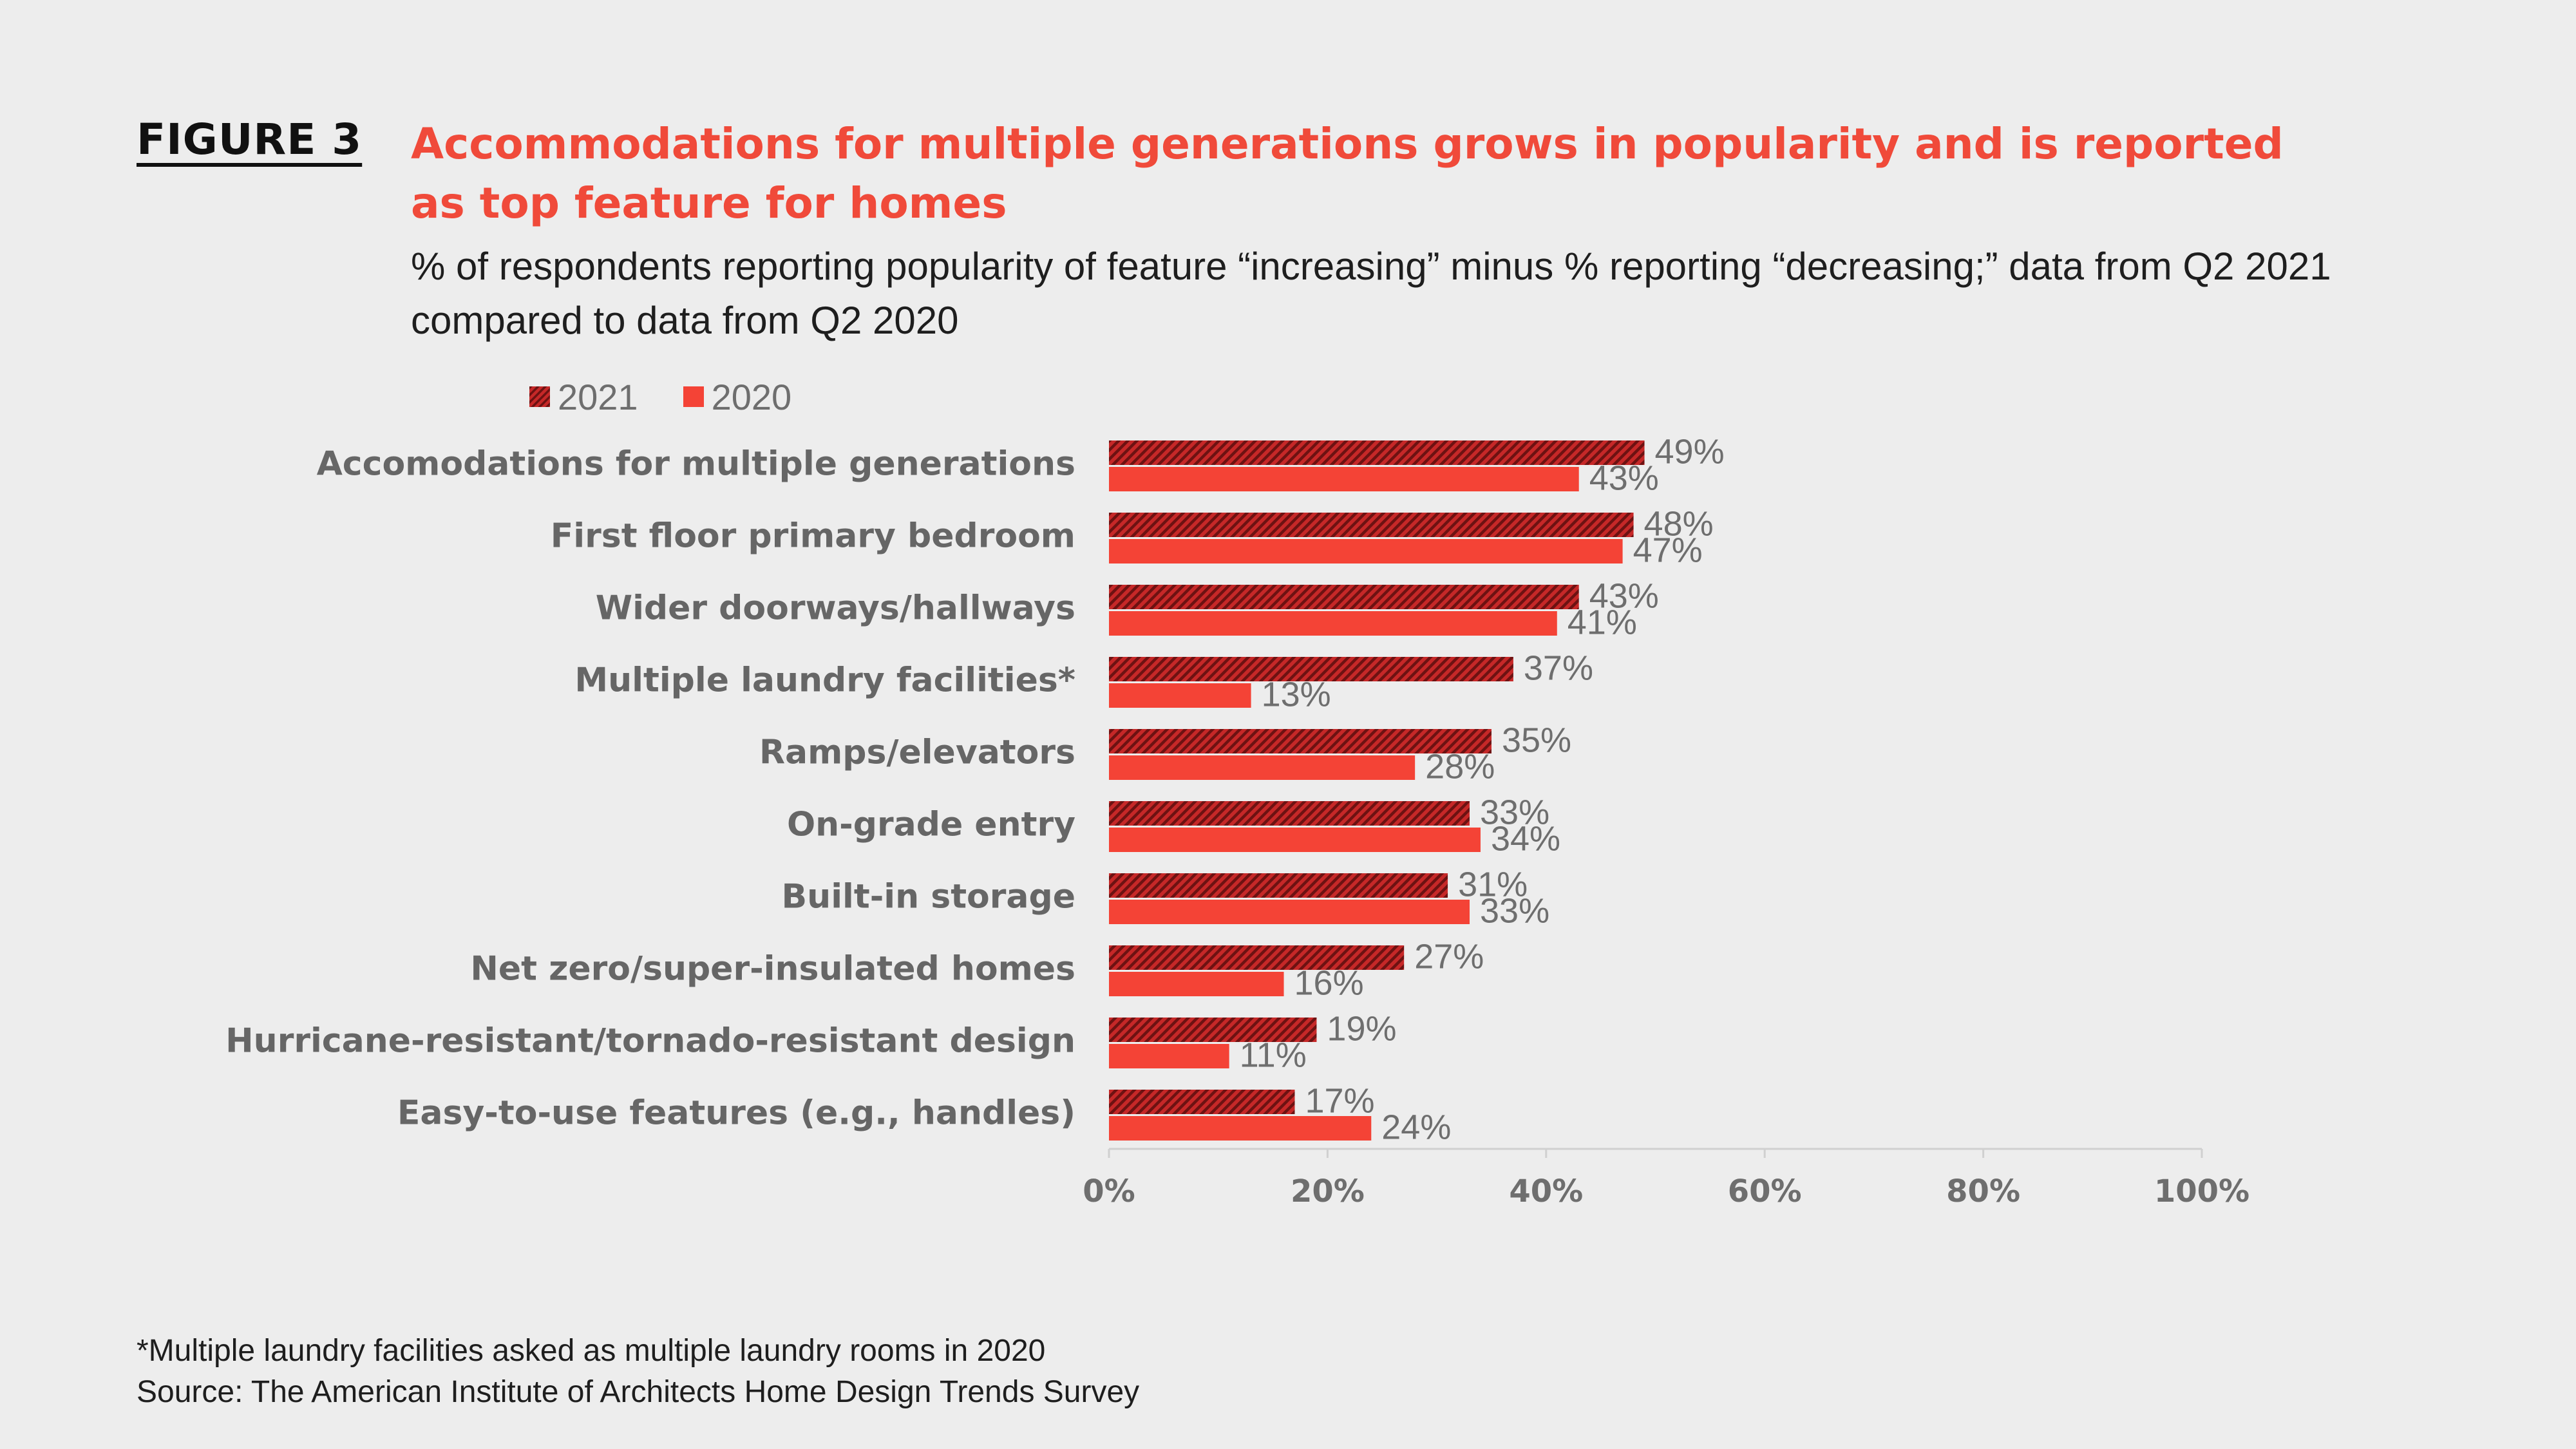 This screenshot has width=2576, height=1449. Describe the element at coordinates (1514, 812) in the screenshot. I see `data-label-2021: 33%` at that location.